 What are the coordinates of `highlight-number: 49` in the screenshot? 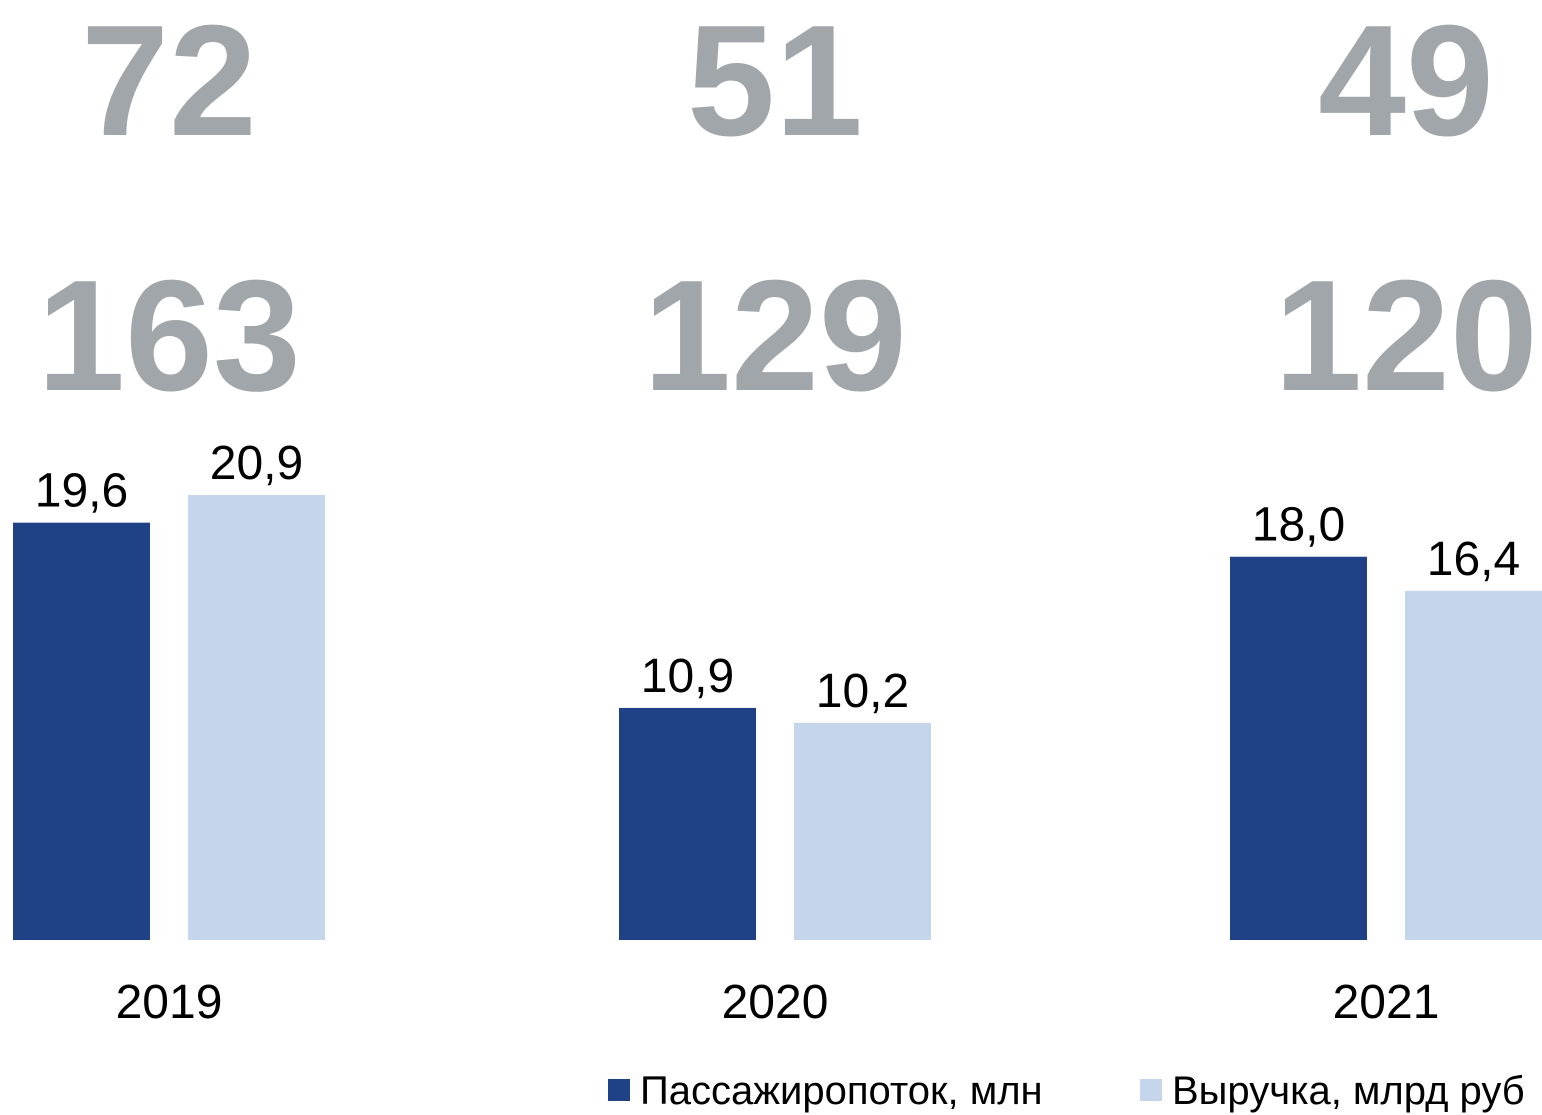 It's located at (1406, 84).